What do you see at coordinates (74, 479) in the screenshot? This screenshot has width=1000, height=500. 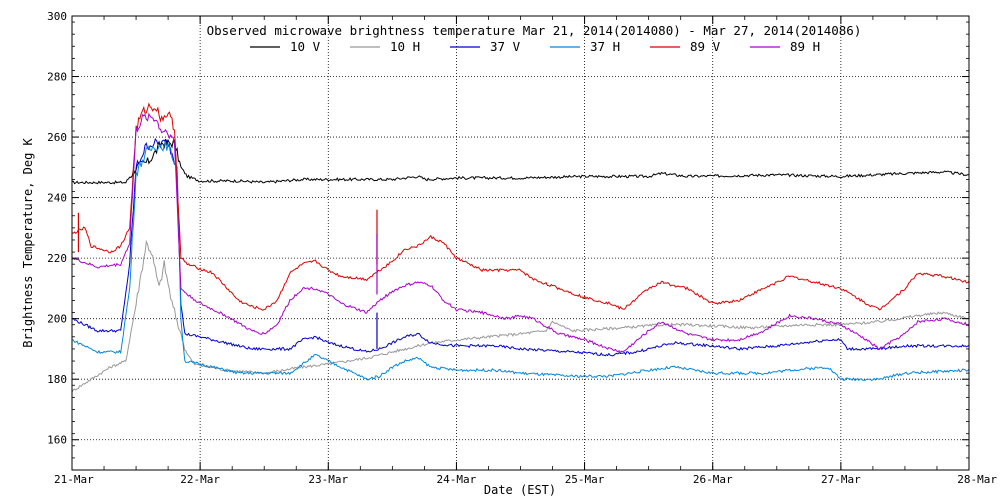 I see `x-tick-label: 21-Mar` at bounding box center [74, 479].